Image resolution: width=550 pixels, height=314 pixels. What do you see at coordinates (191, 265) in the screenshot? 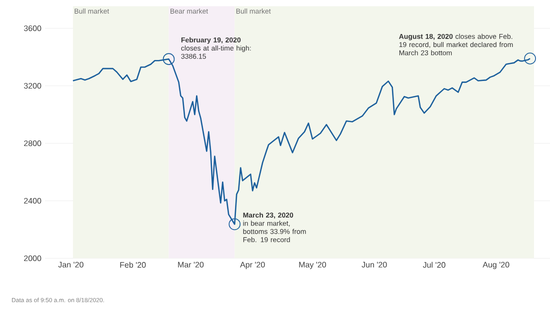
I see `x-tick-label: Mar '20` at bounding box center [191, 265].